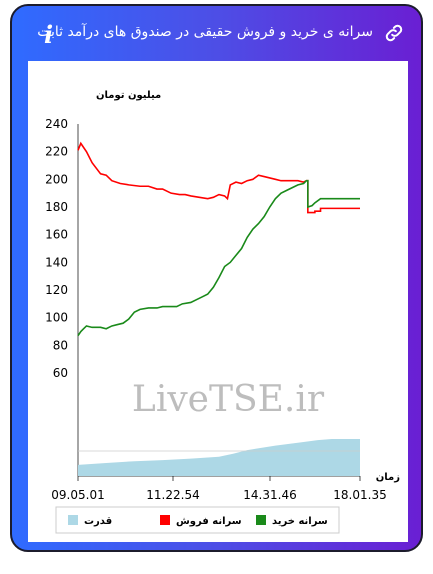 This screenshot has width=433, height=574. Describe the element at coordinates (128, 95) in the screenshot. I see `y-axis-label: میلیون تومان` at that location.